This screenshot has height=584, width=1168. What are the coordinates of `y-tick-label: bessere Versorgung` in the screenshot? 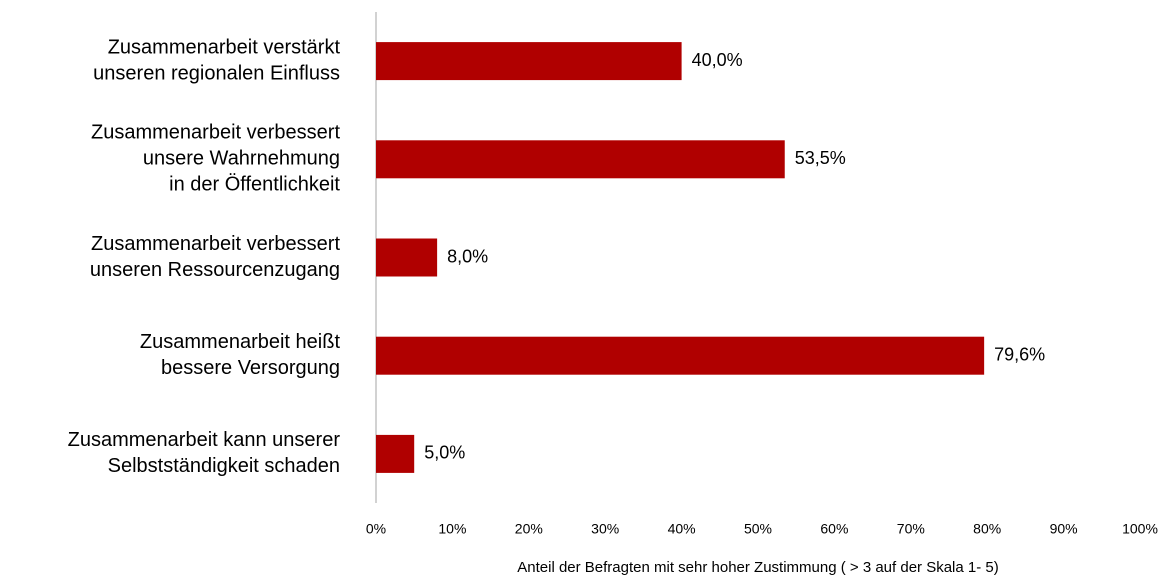 It's located at (250, 368).